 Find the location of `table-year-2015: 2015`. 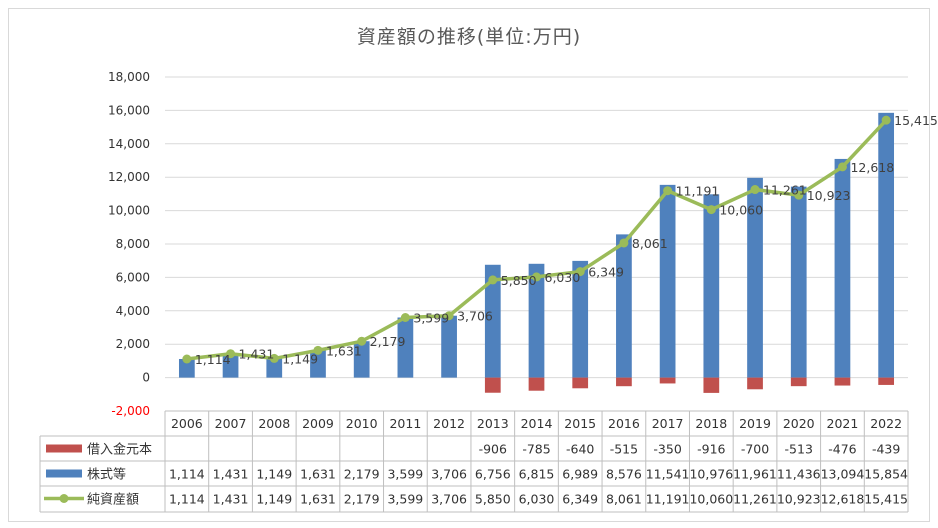

table-year-2015: 2015 is located at coordinates (580, 423).